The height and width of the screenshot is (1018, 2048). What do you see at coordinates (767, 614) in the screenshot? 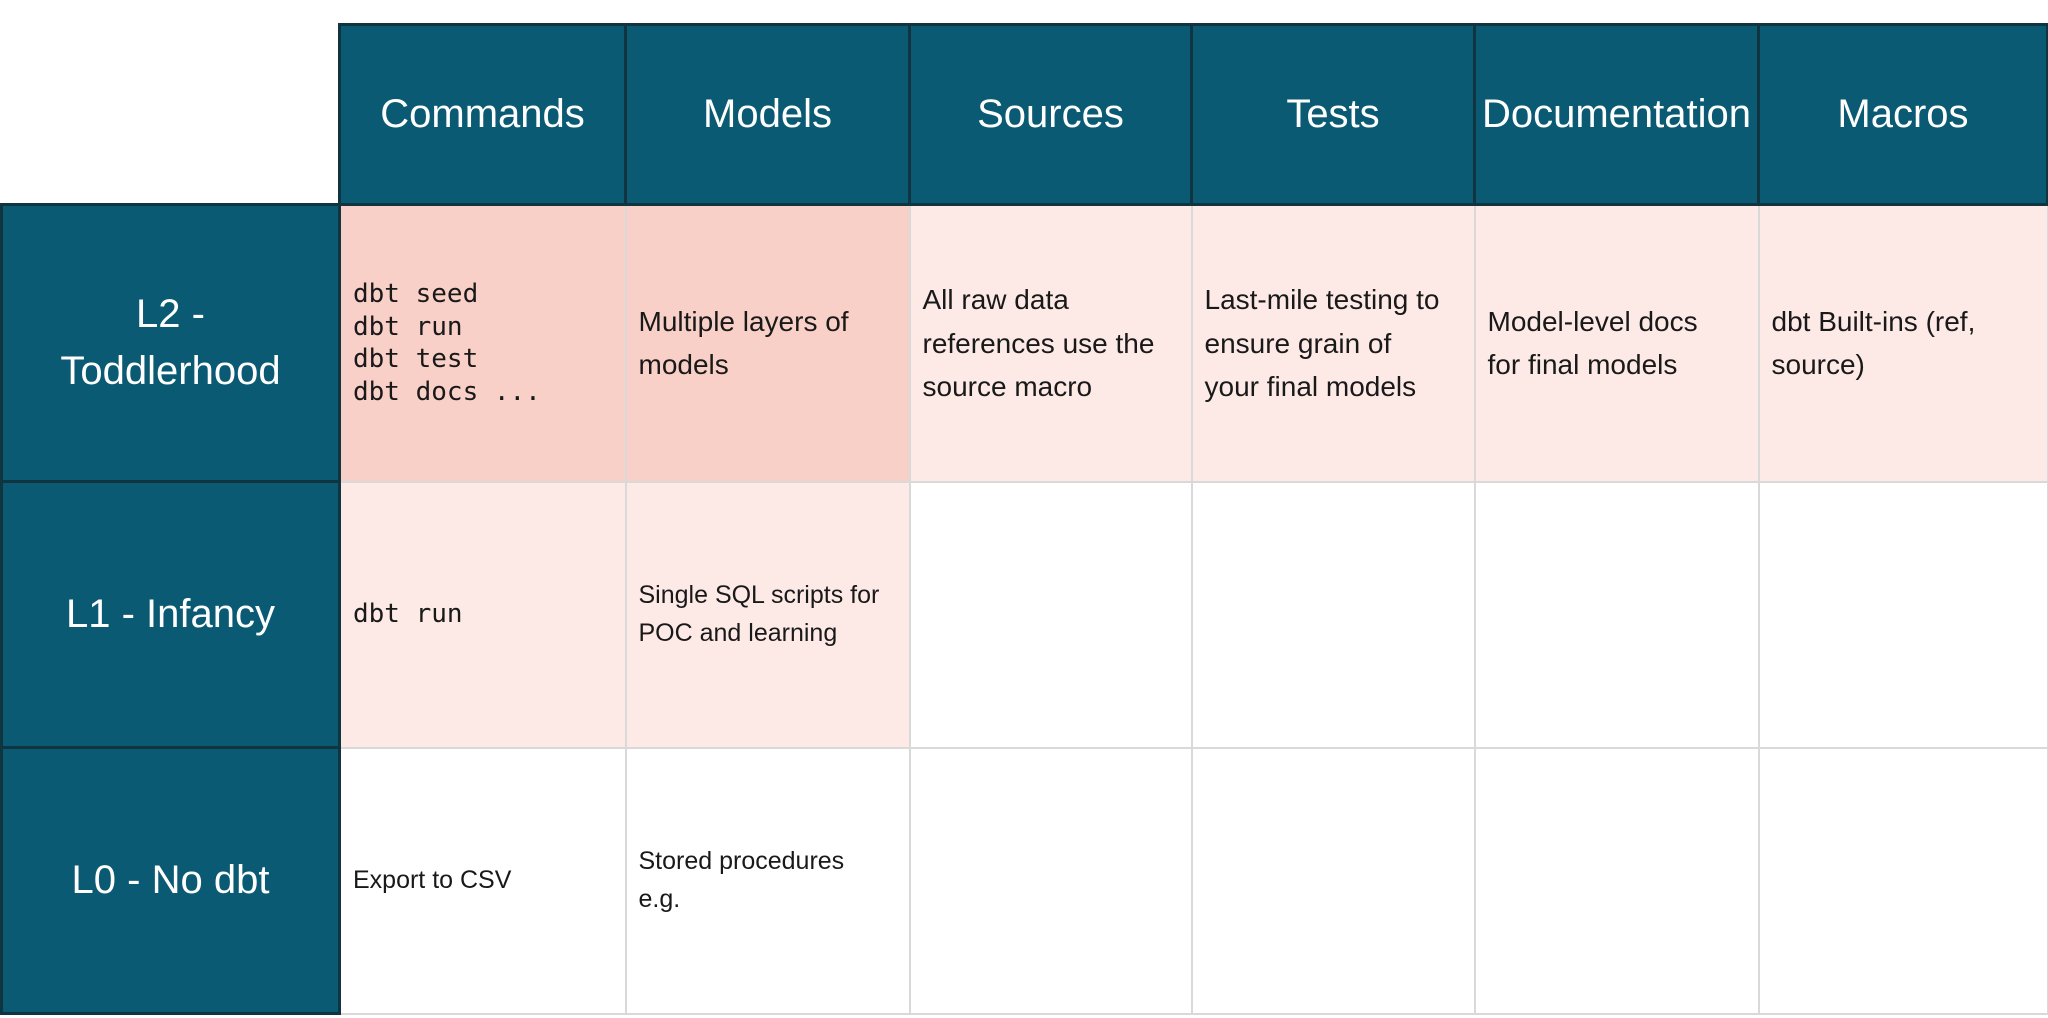
I see `cell-l1-models: Single SQL scripts for POC and learning` at bounding box center [767, 614].